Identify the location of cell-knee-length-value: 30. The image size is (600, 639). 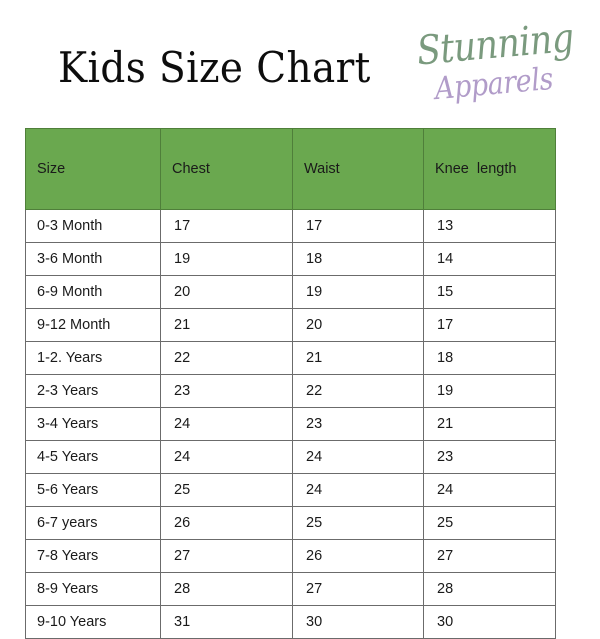
(445, 622).